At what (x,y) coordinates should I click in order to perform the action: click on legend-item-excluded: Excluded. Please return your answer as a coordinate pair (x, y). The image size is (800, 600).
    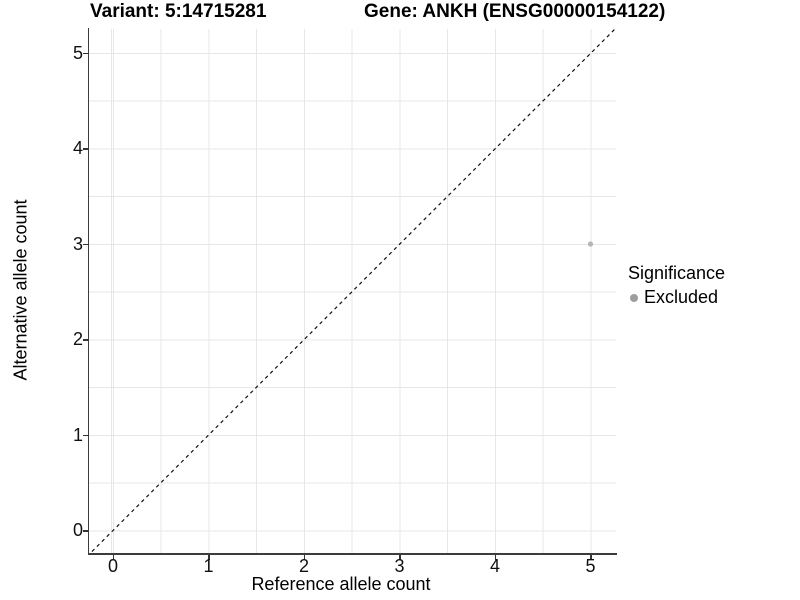
    Looking at the image, I should click on (676, 297).